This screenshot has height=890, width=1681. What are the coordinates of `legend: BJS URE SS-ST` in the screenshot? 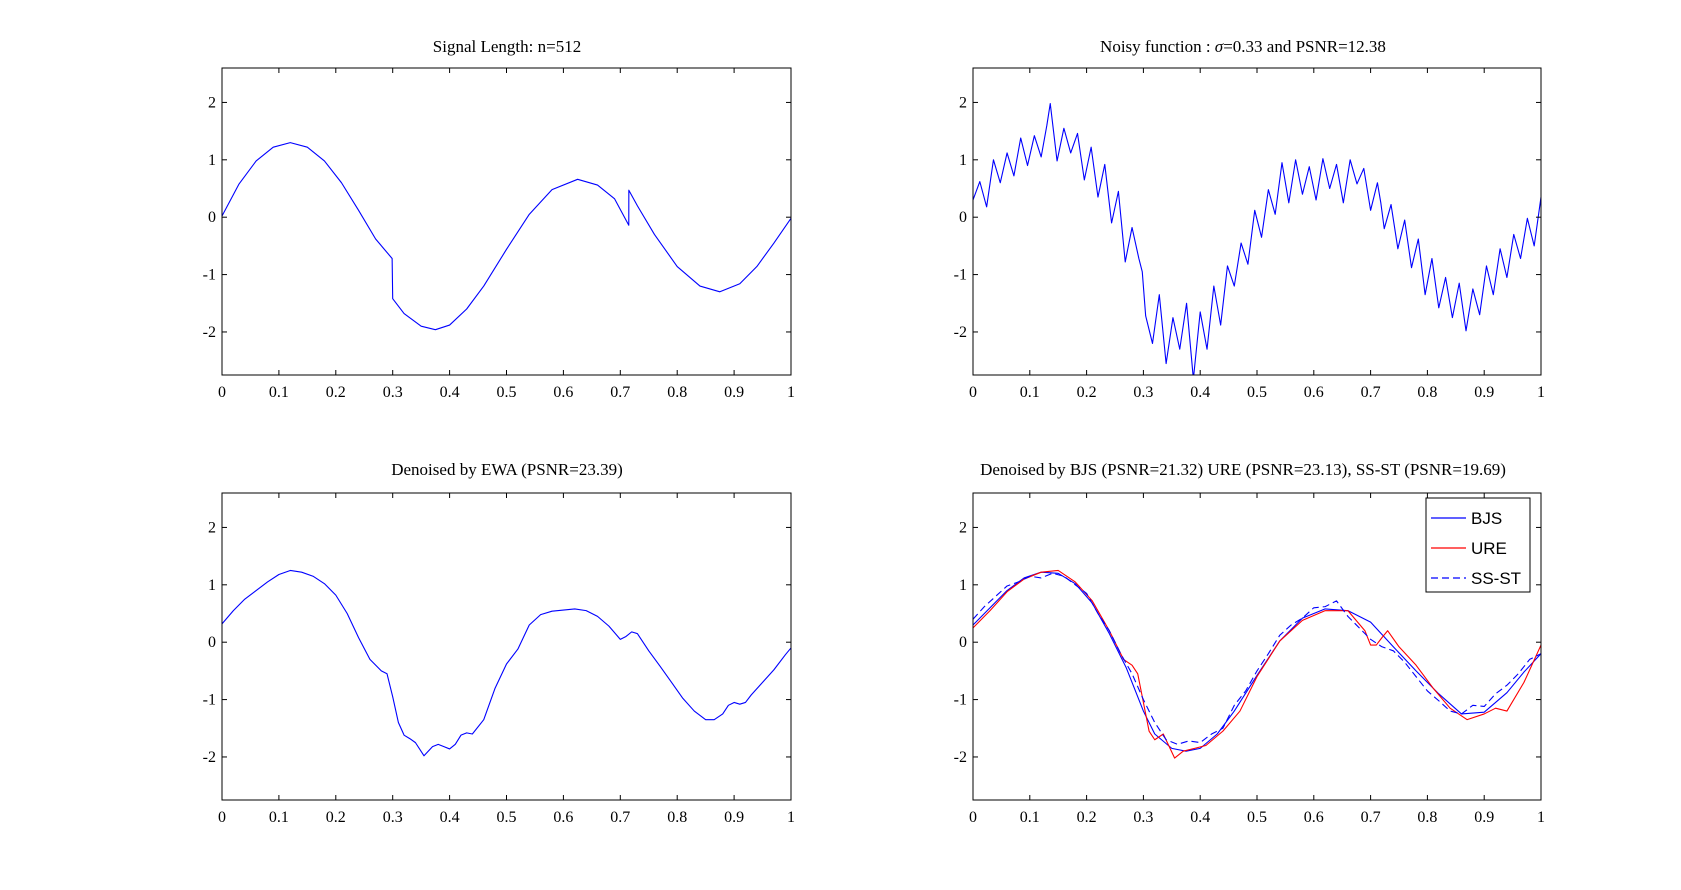 It's located at (1478, 545).